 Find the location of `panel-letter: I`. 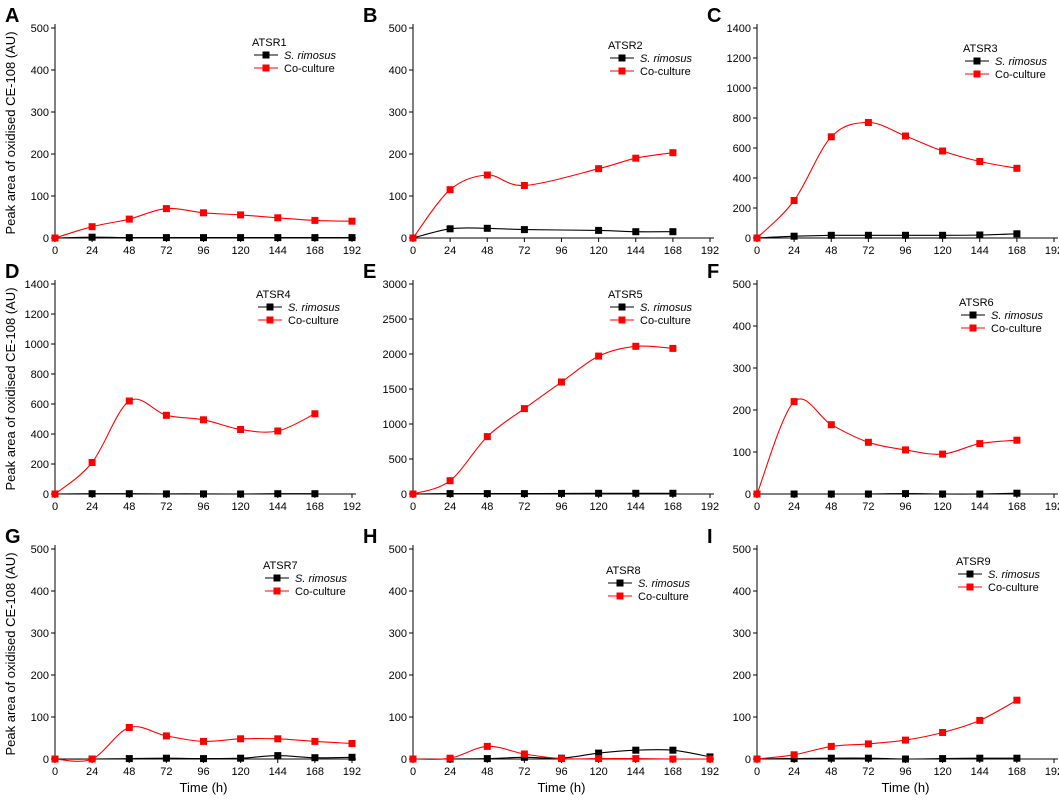

panel-letter: I is located at coordinates (710, 537).